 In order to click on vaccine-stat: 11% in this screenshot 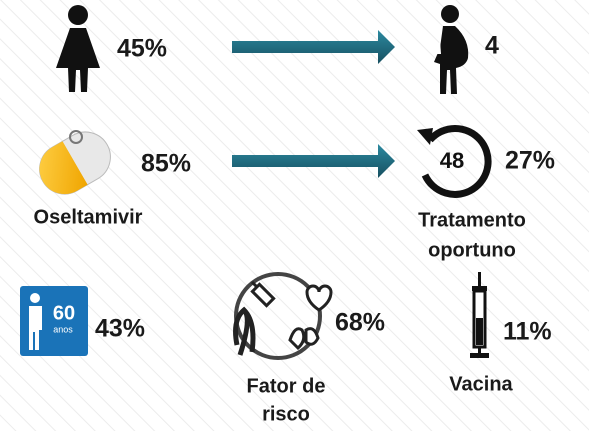, I will do `click(527, 332)`.